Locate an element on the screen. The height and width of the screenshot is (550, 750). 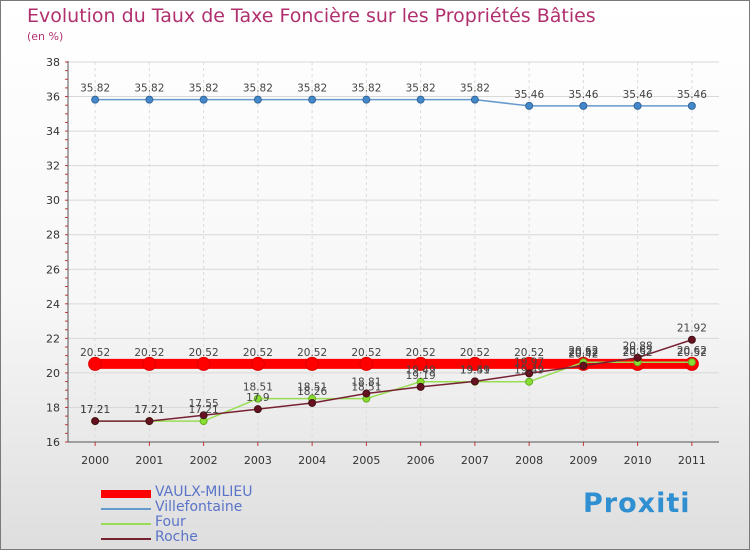
logo-text: Proxiti is located at coordinates (637, 503).